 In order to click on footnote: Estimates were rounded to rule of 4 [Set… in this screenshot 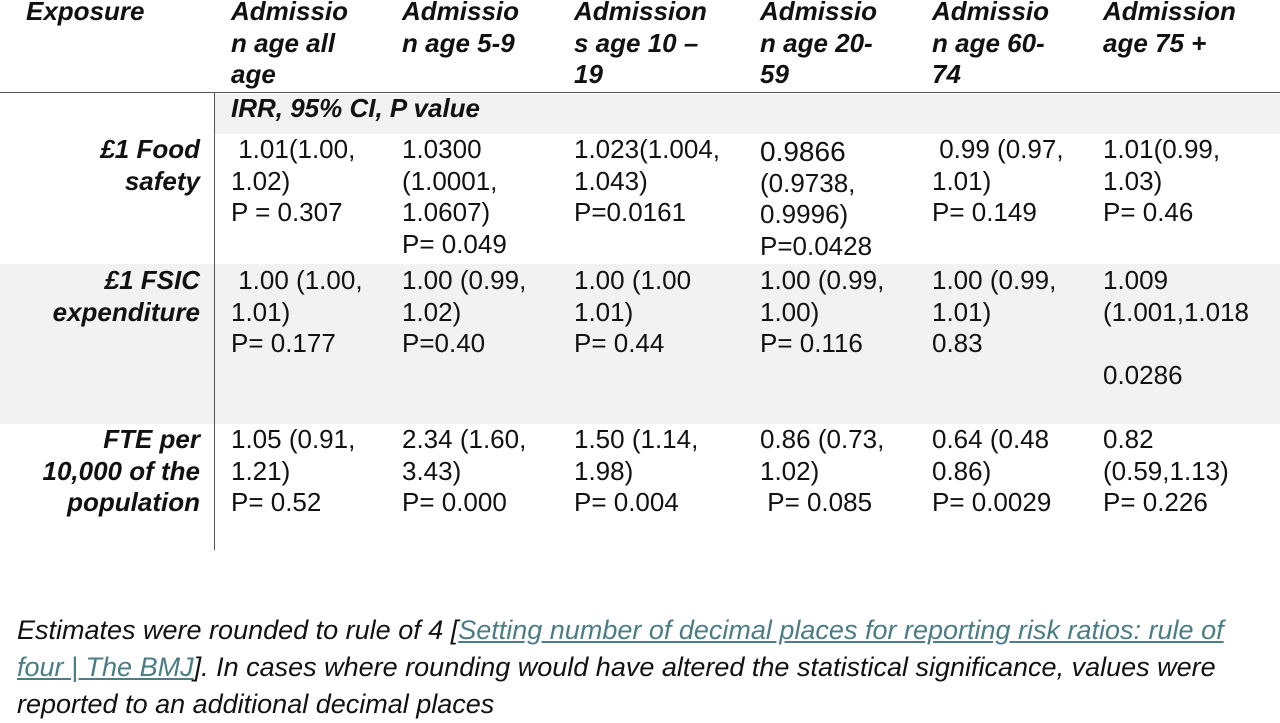, I will do `click(642, 667)`.